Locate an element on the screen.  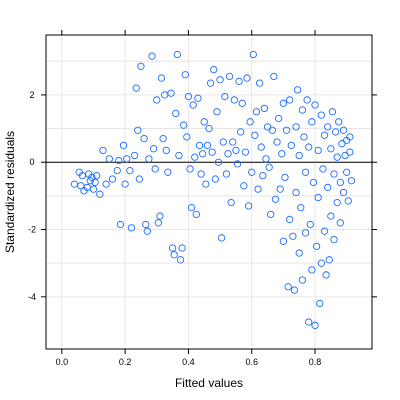
x-tick-label: 0.6 is located at coordinates (251, 362).